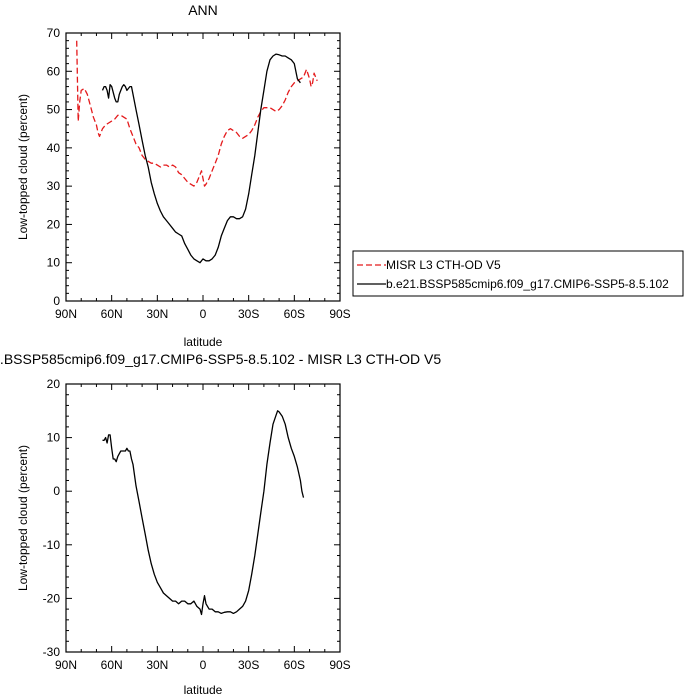  Describe the element at coordinates (197, 113) in the screenshot. I see `series-line-misr` at that location.